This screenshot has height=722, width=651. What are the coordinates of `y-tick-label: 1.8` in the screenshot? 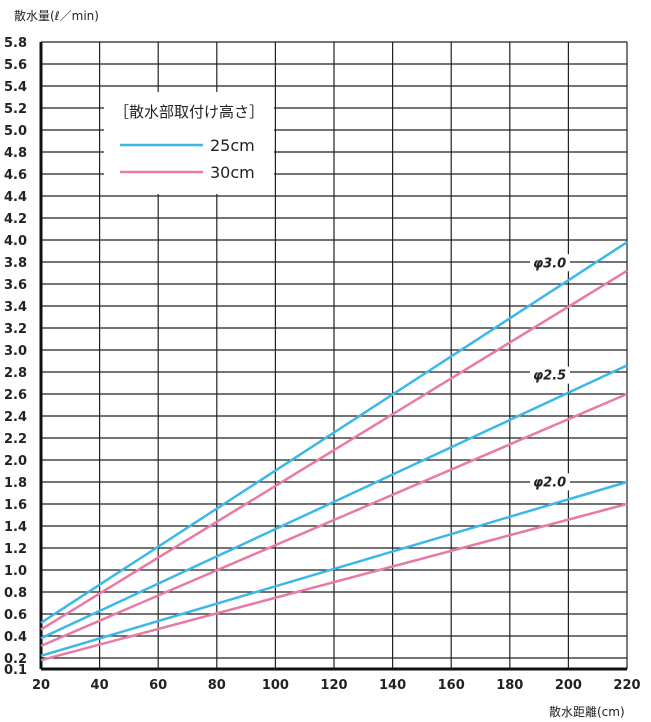 It's located at (15, 483).